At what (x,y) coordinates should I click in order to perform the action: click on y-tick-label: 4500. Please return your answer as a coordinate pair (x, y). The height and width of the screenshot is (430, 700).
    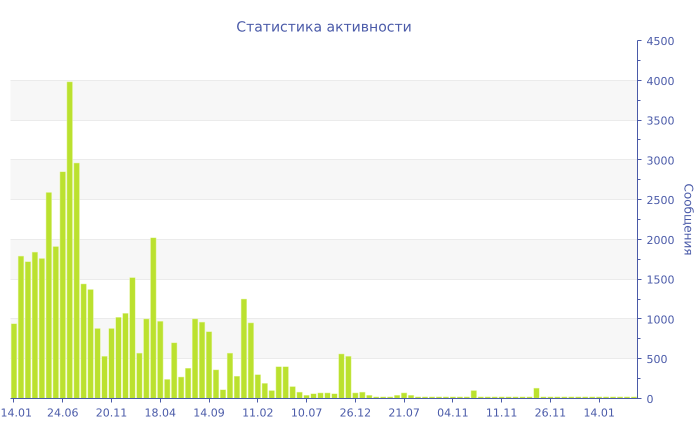
    Looking at the image, I should click on (660, 41).